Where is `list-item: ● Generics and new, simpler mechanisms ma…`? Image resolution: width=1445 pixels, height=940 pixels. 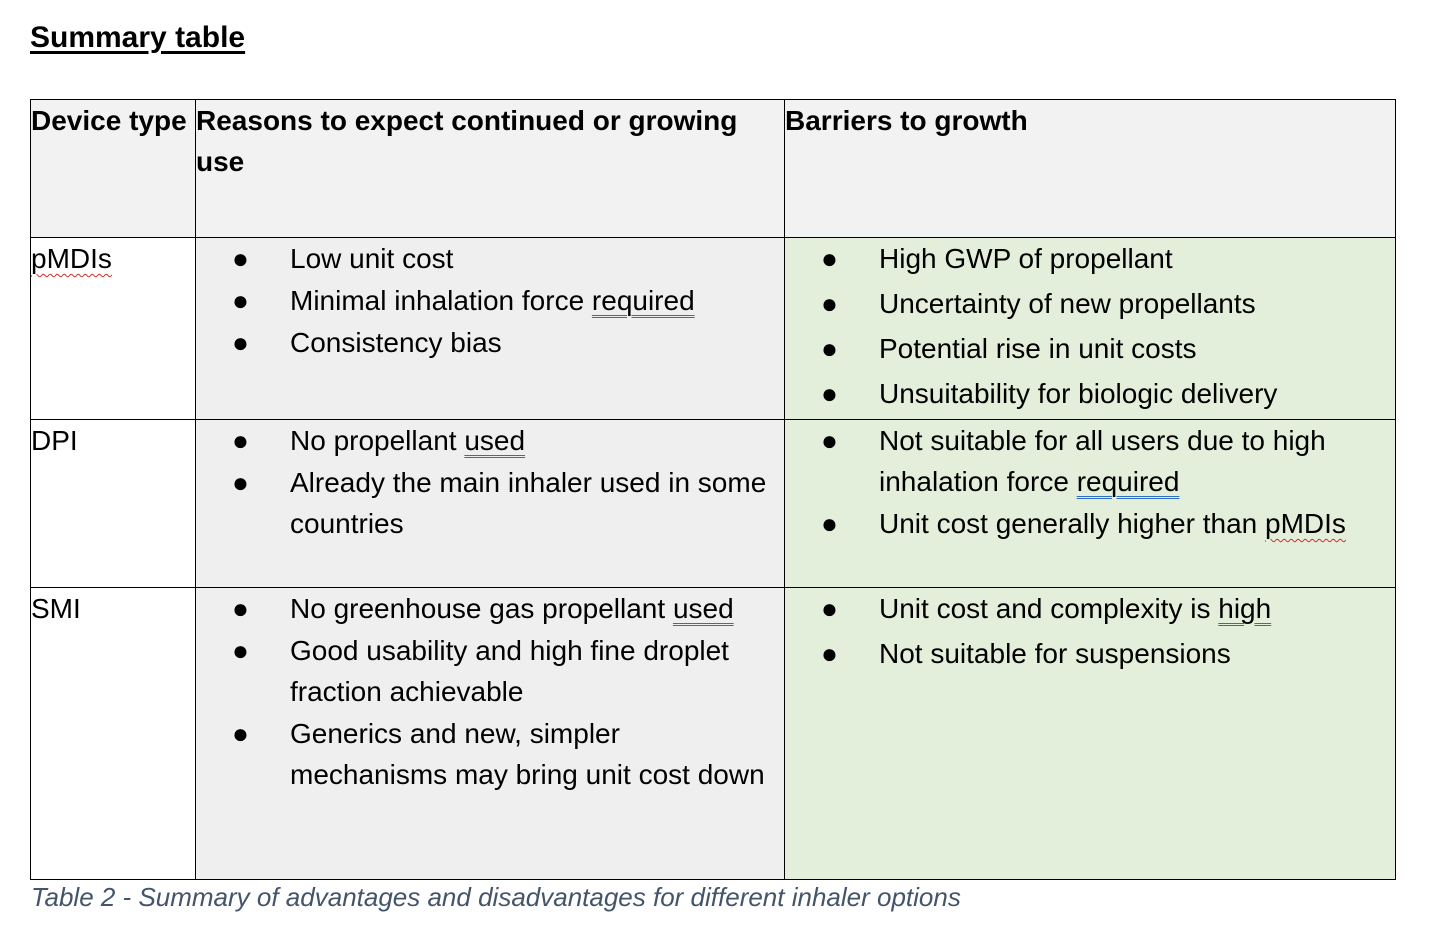 list-item: ● Generics and new, simpler mechanisms ma… is located at coordinates (498, 754).